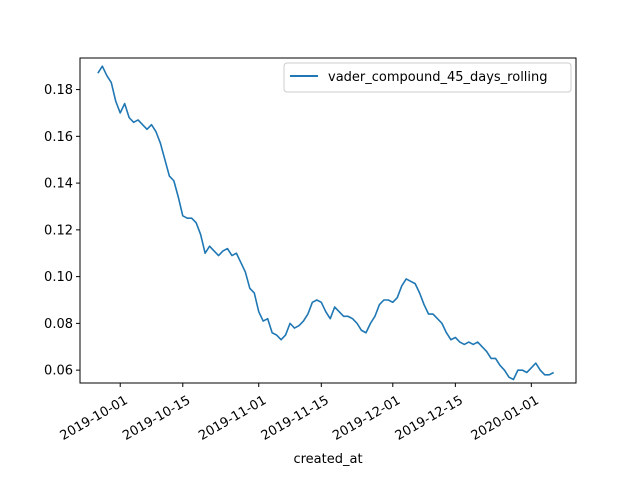 The image size is (640, 480). Describe the element at coordinates (58, 230) in the screenshot. I see `y-tick-label: 0.12` at that location.